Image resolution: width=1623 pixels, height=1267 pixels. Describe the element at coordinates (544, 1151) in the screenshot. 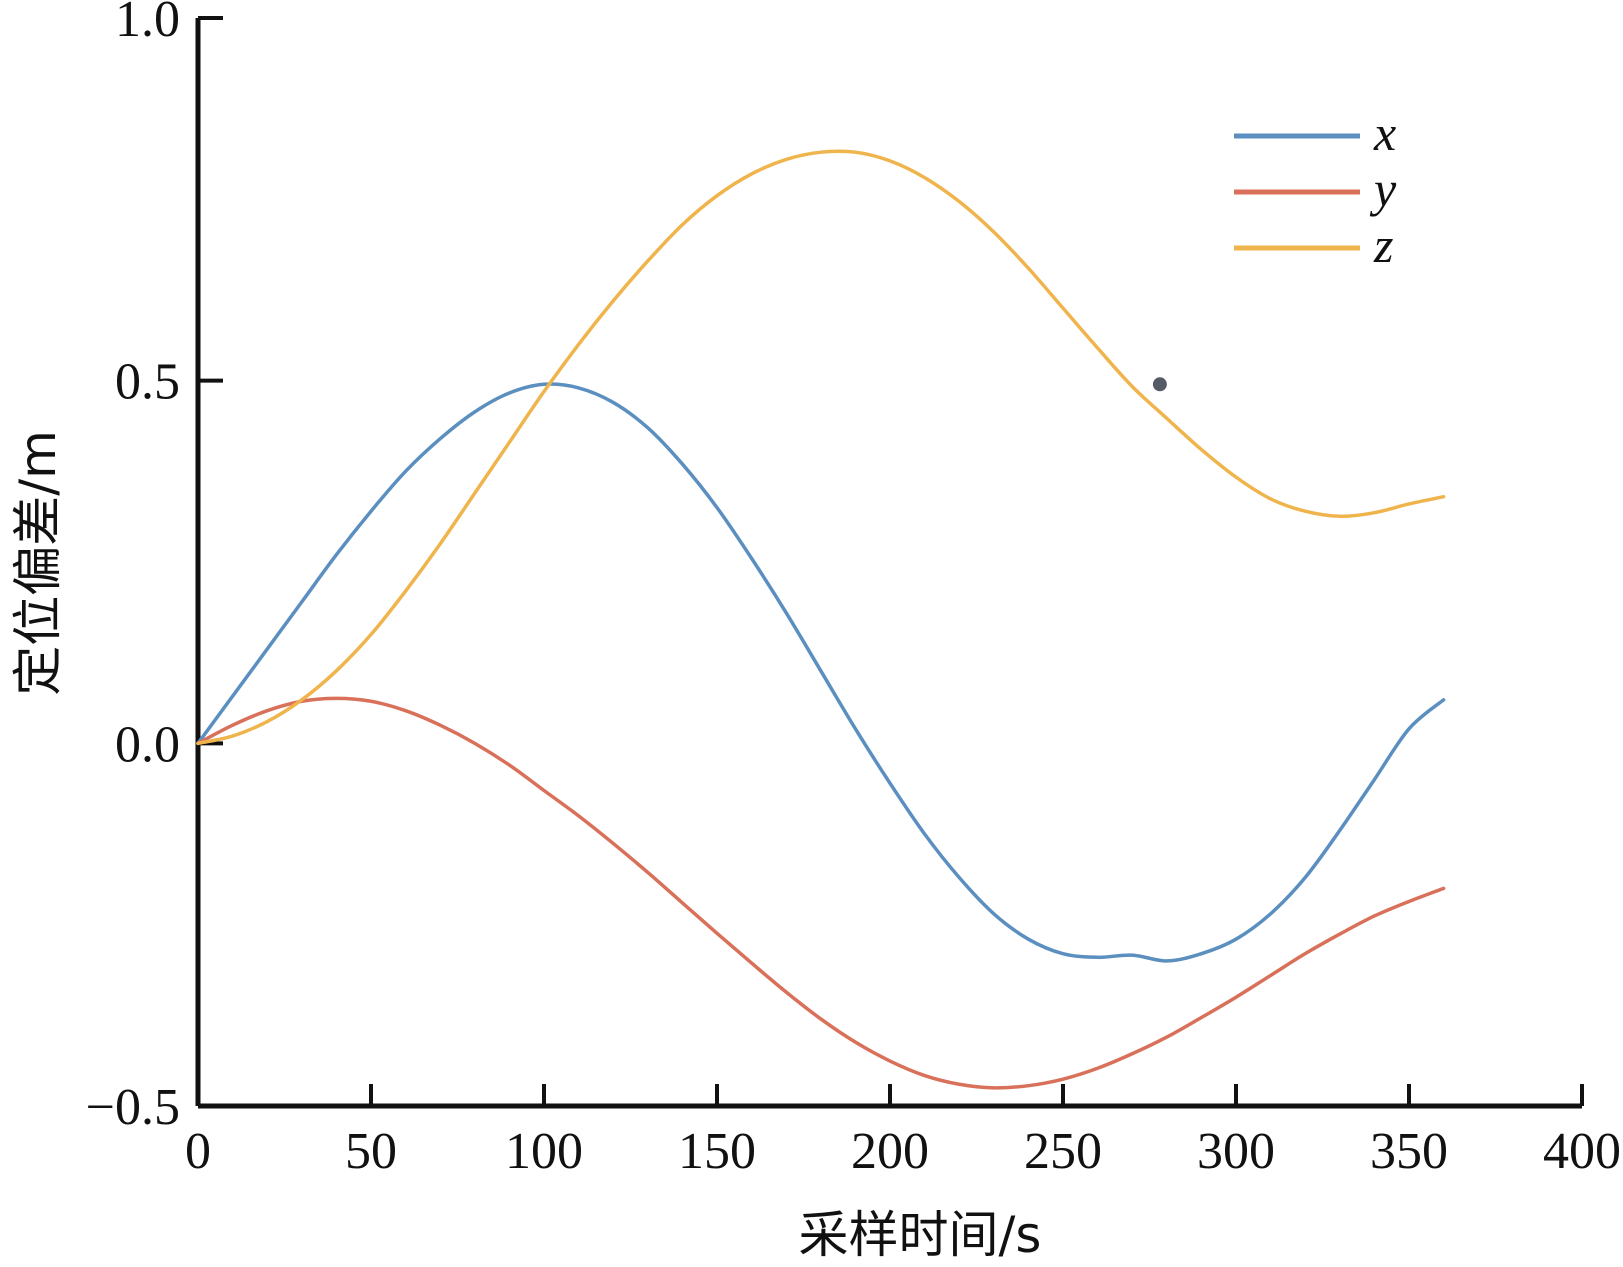

I see `x-tick-label: 100` at that location.